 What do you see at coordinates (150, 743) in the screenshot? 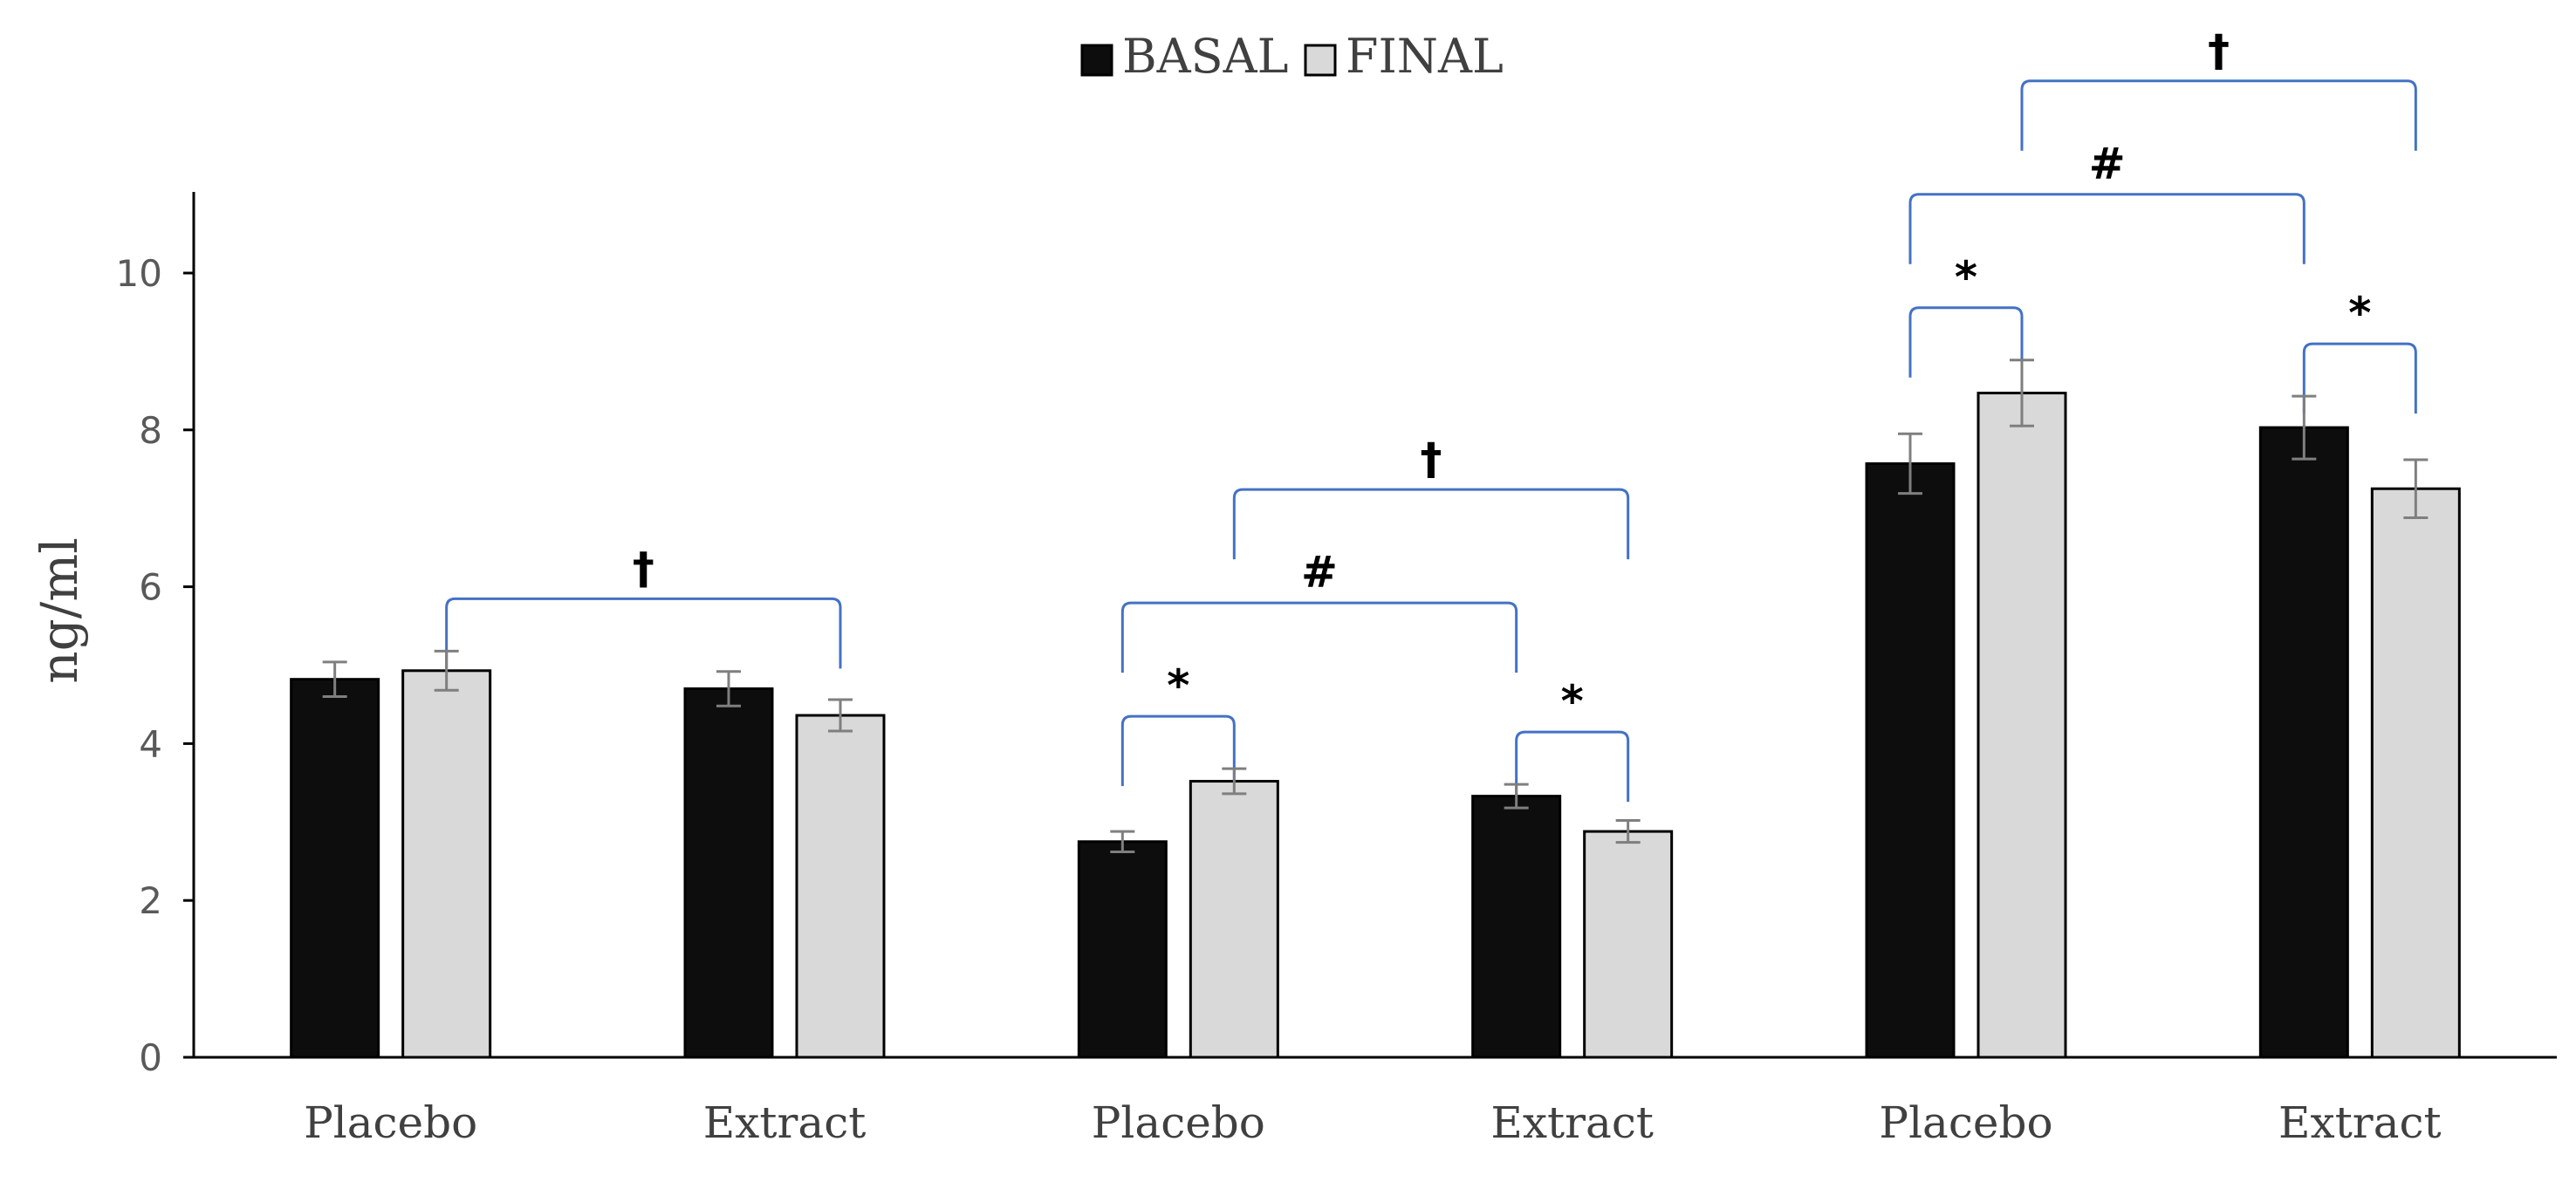
I see `y-tick-label-4: 4` at bounding box center [150, 743].